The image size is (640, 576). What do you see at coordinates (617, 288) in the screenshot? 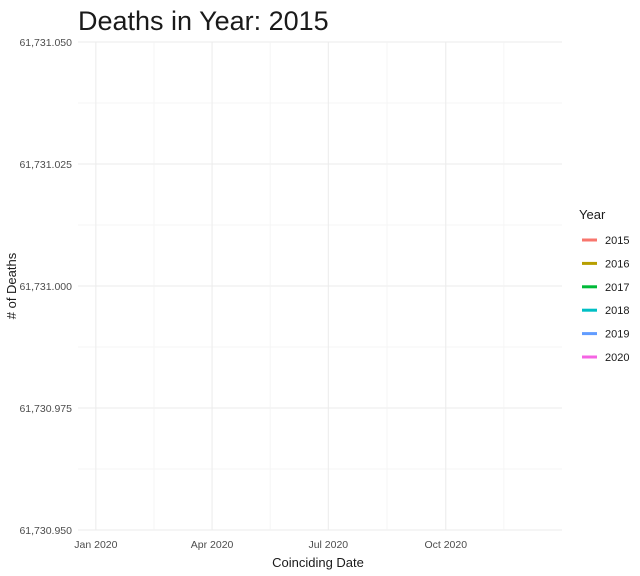
I see `legend-label-2017: 2017` at bounding box center [617, 288].